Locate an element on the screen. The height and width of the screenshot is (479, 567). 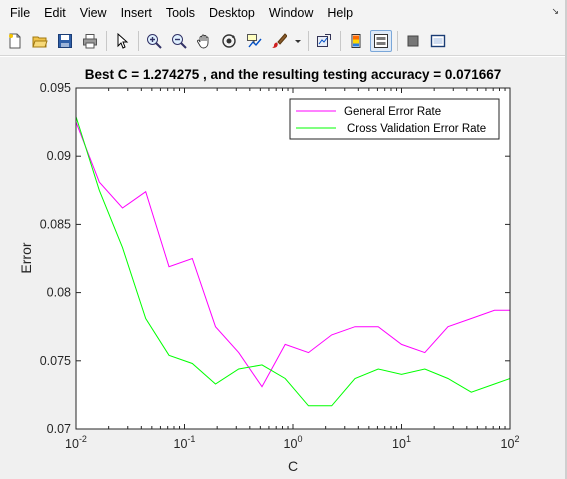
y-axis-label: Error is located at coordinates (26, 257).